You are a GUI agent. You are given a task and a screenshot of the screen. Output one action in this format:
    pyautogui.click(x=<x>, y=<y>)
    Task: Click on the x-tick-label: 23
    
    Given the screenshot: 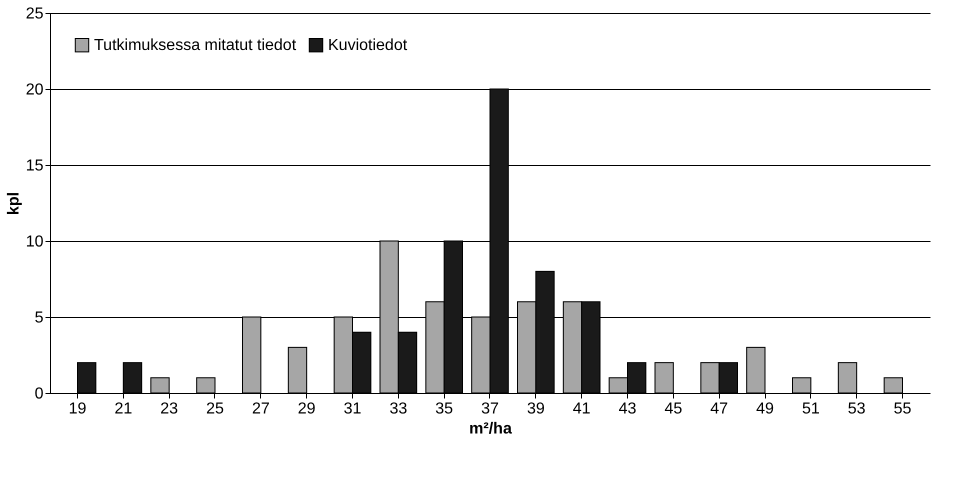 What is the action you would take?
    pyautogui.click(x=169, y=409)
    